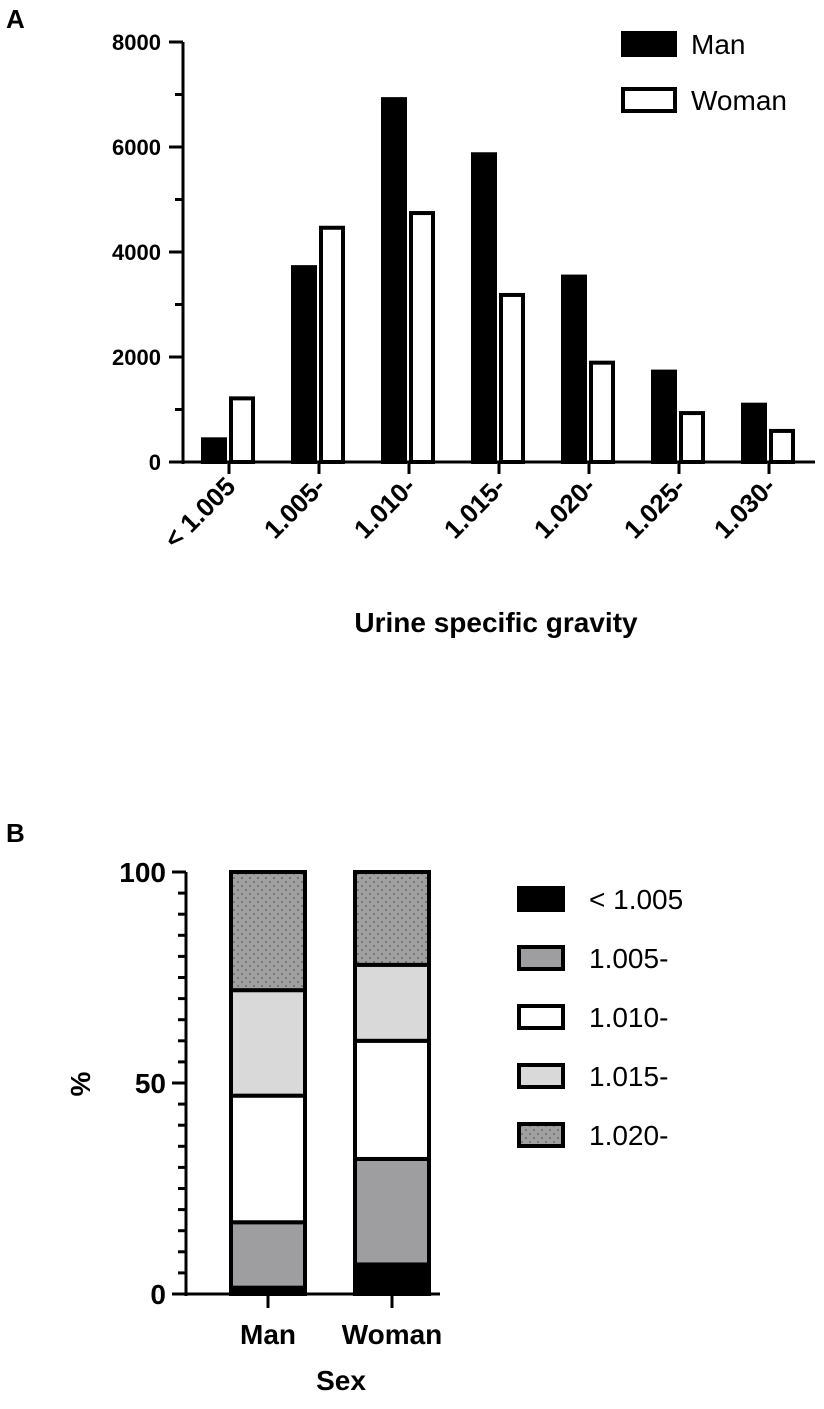 This screenshot has width=824, height=1409. What do you see at coordinates (155, 462) in the screenshot?
I see `chart-a-ytick-label-0: 0` at bounding box center [155, 462].